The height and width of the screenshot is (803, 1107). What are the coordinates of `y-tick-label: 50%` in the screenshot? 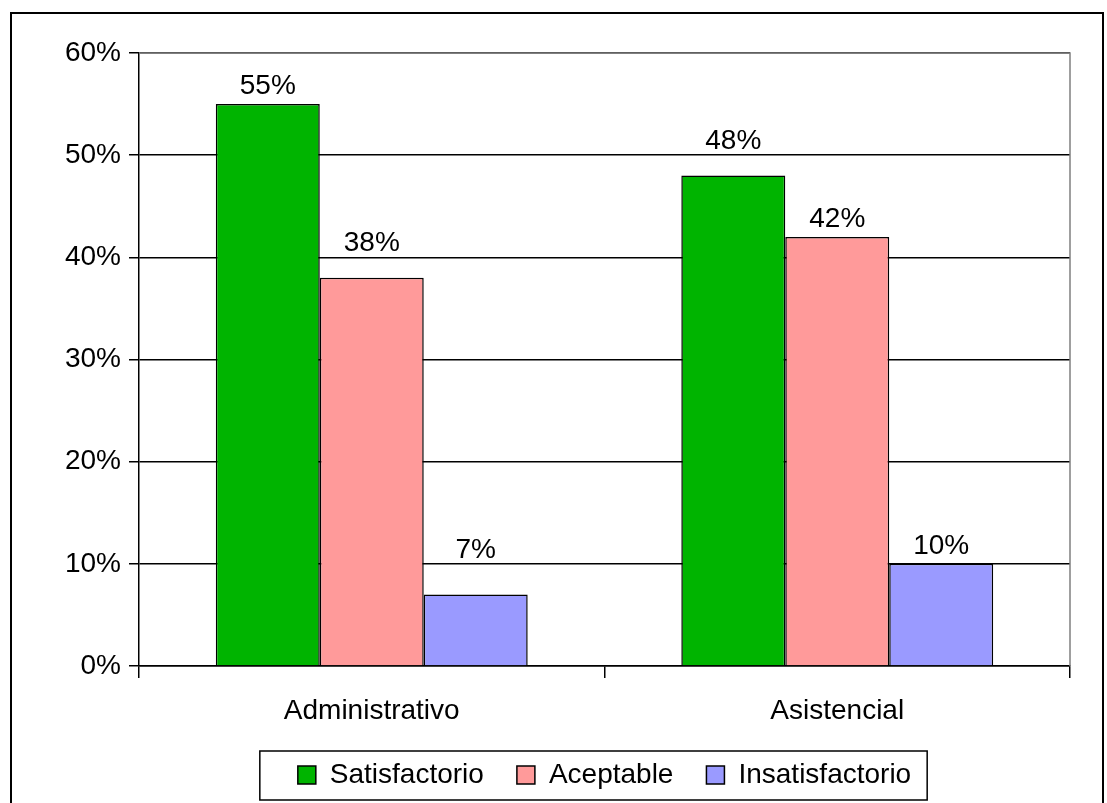 It's located at (92, 153).